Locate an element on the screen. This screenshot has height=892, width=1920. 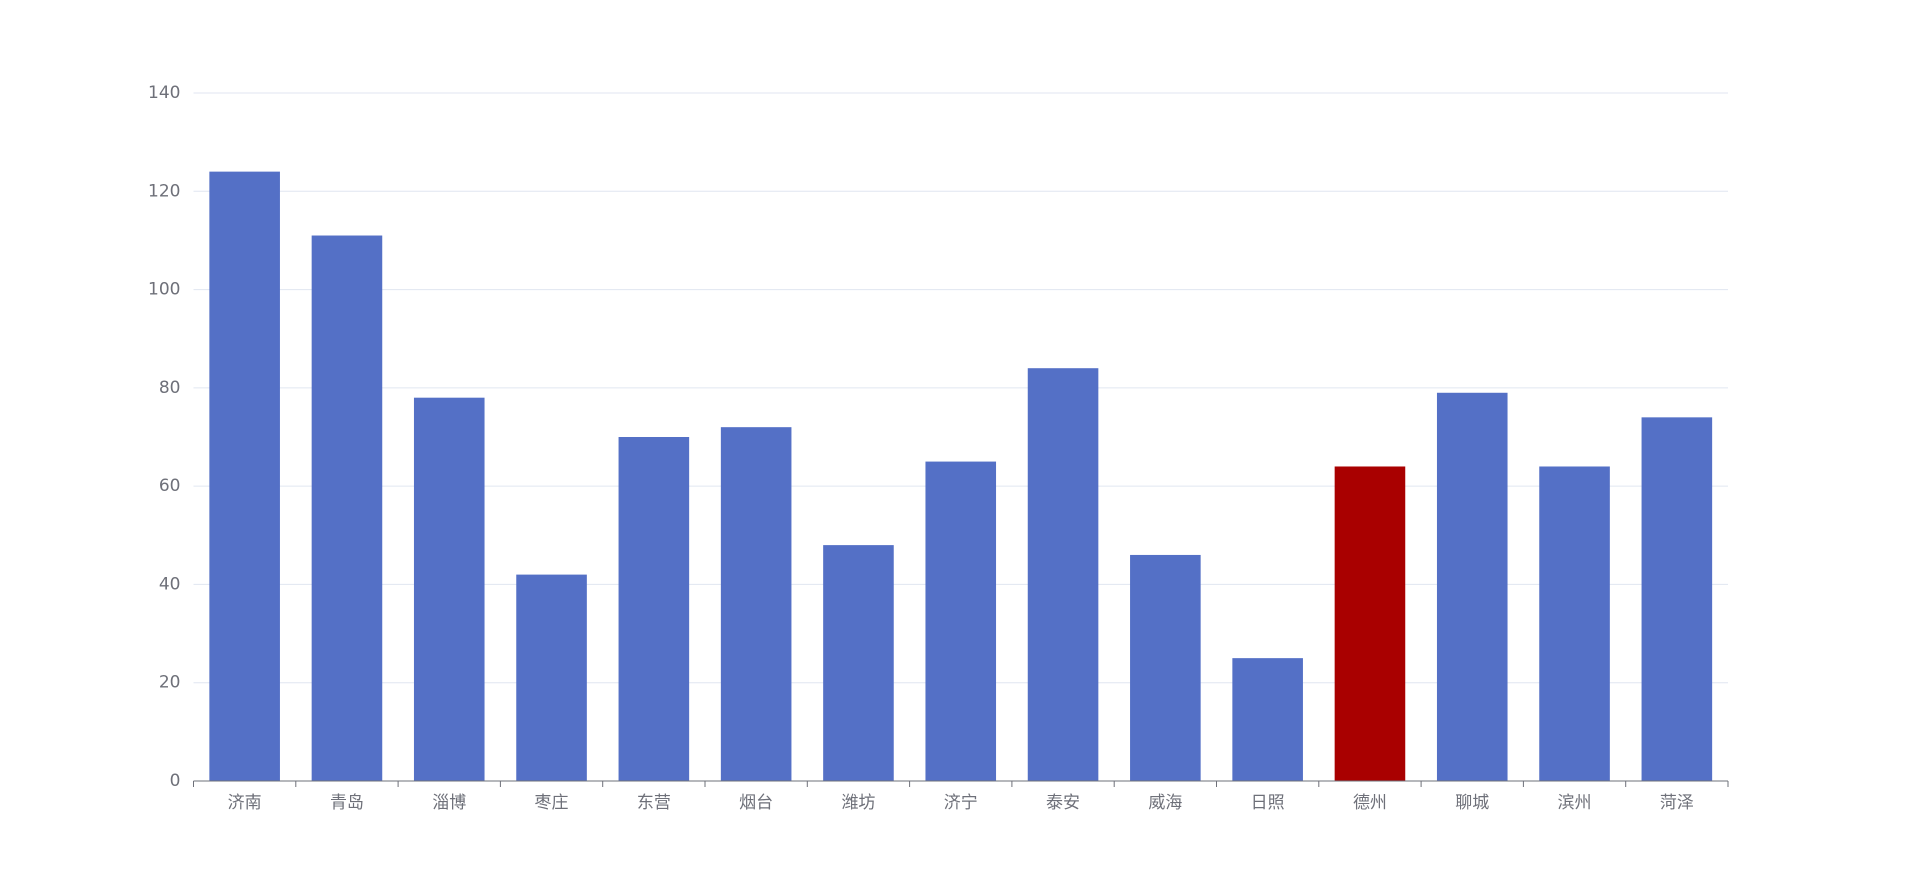
x-tick-label: 青岛 is located at coordinates (347, 803).